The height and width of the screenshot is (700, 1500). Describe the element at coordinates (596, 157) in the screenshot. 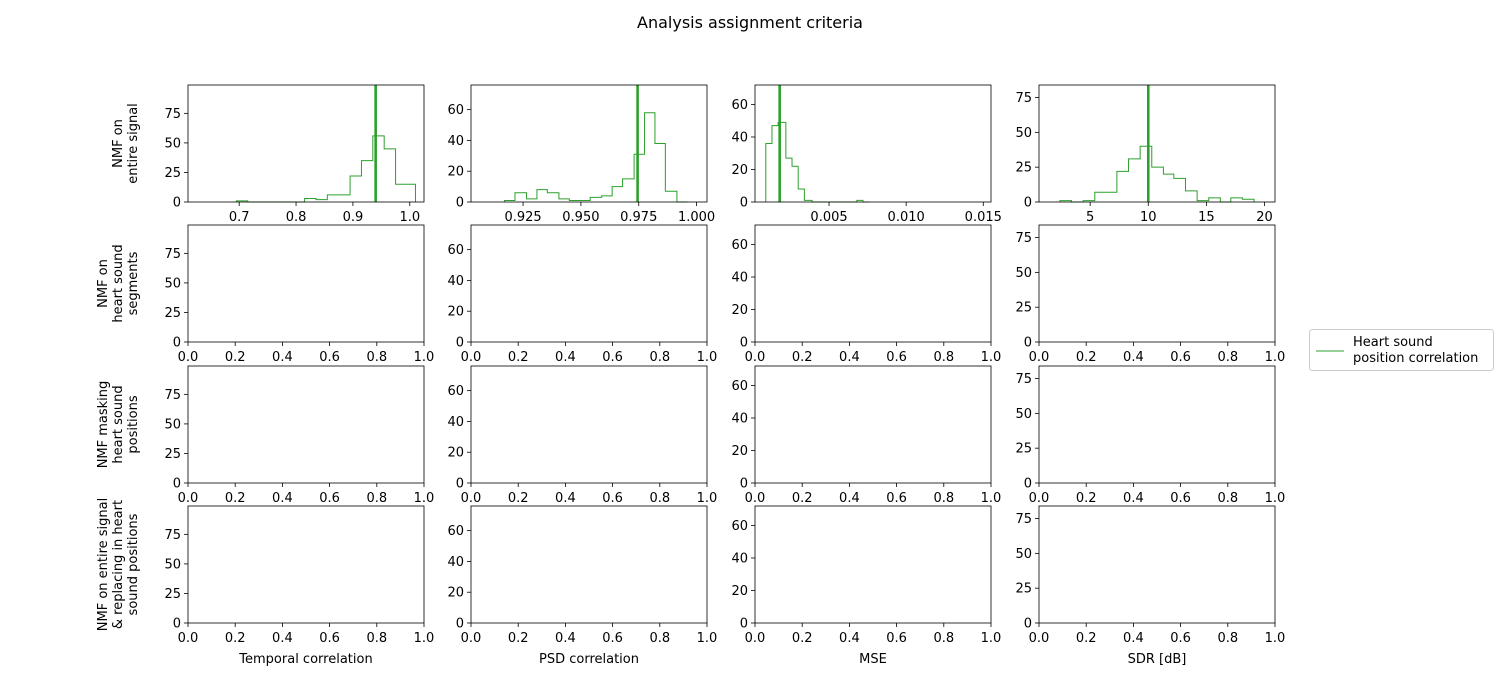

I see `histogram-series` at that location.